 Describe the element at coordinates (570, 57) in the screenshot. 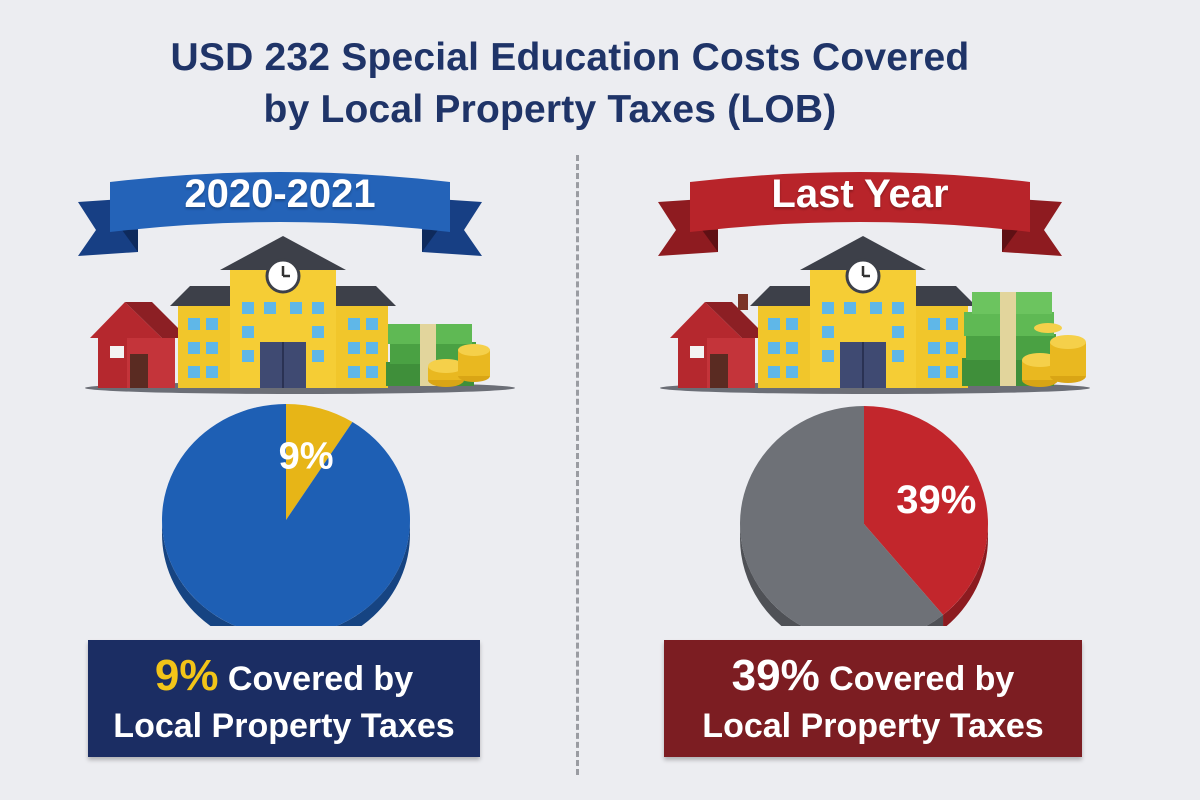

I see `title-line-1: USD 232 Special Education Costs Covered` at that location.